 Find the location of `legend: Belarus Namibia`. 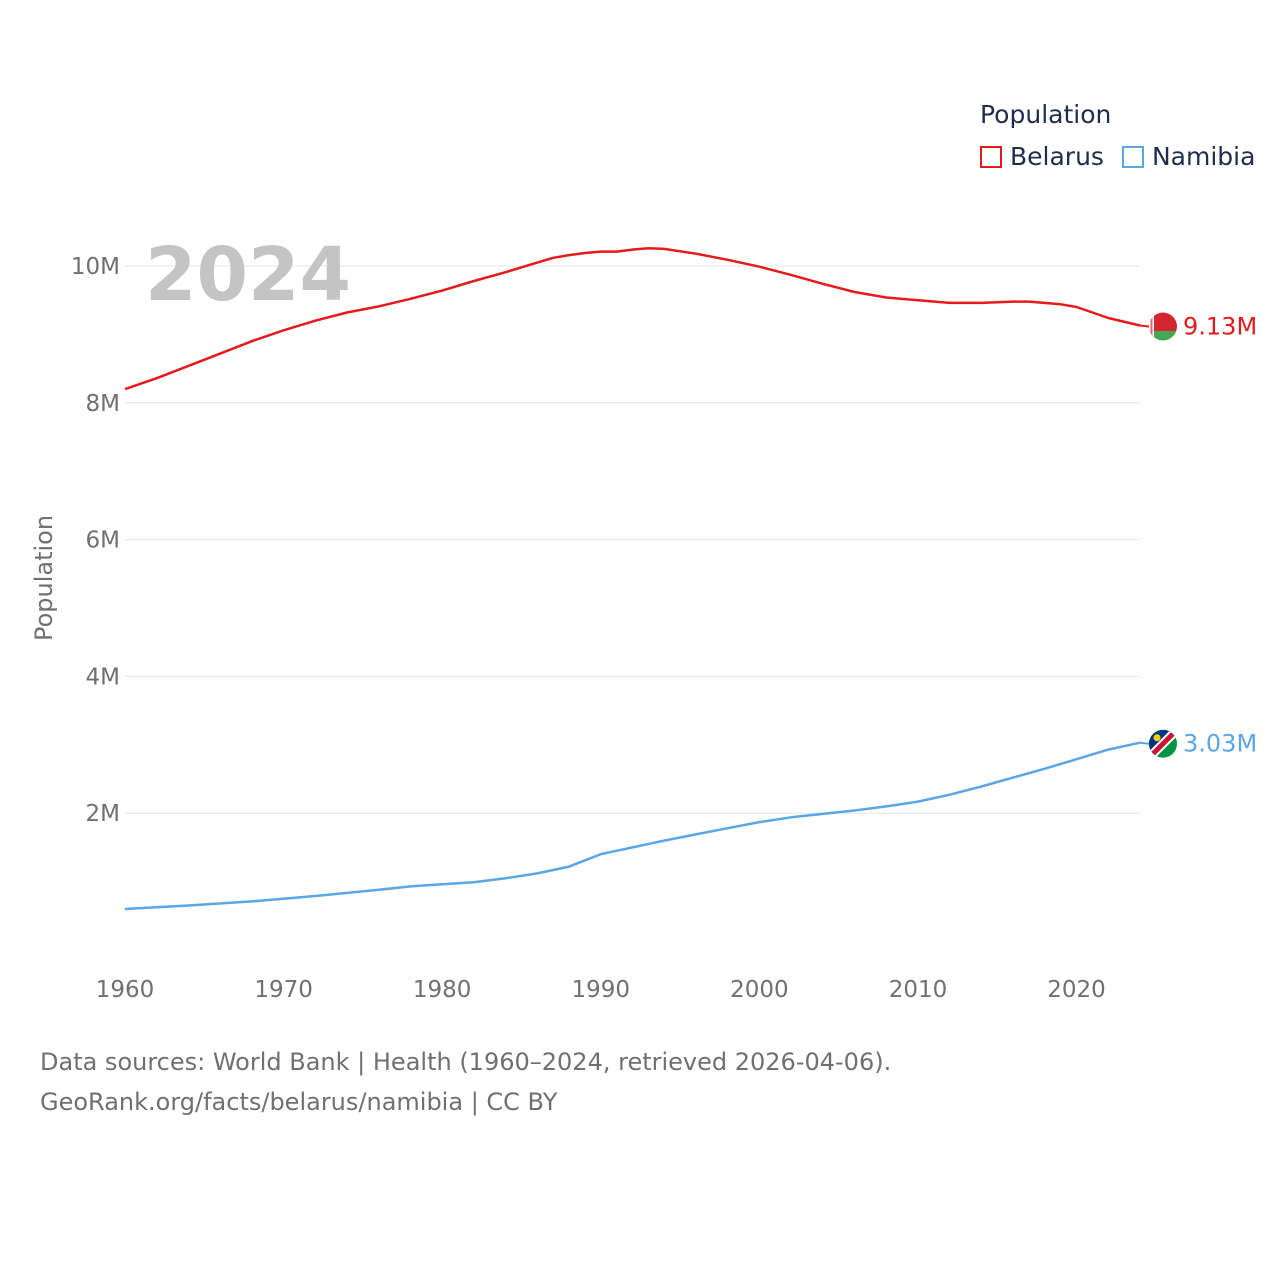

legend: Belarus Namibia is located at coordinates (1126, 156).